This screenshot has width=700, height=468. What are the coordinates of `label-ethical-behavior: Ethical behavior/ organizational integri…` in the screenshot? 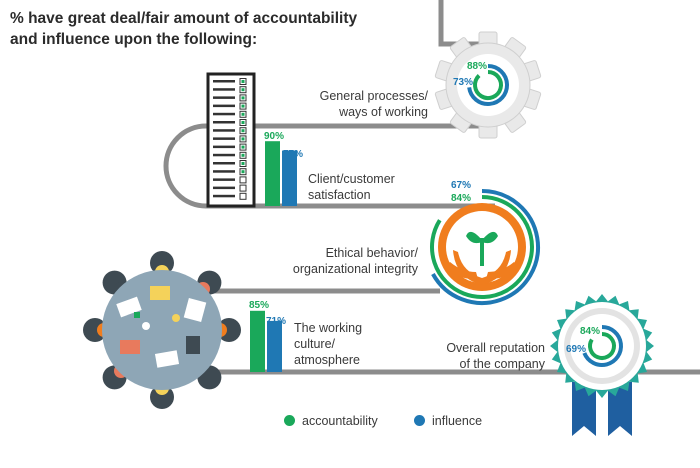 It's located at (355, 261).